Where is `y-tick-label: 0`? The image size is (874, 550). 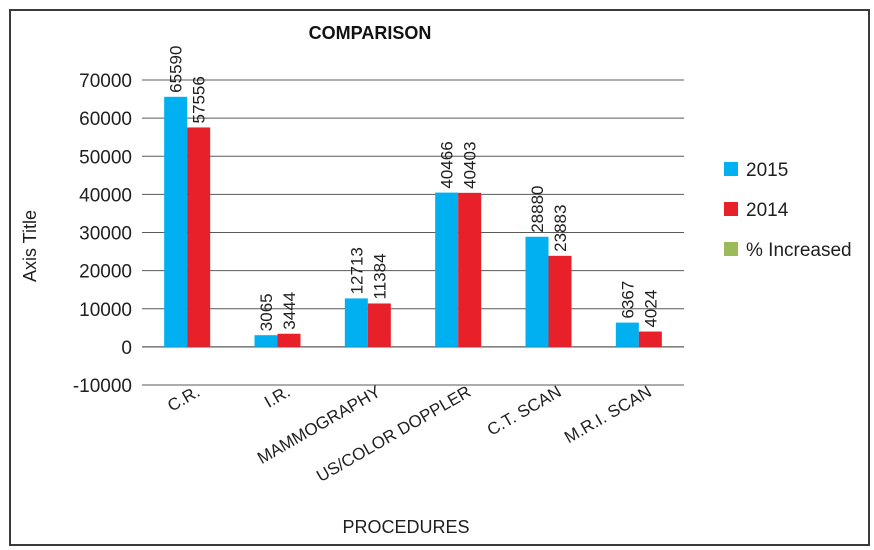
y-tick-label: 0 is located at coordinates (126, 348).